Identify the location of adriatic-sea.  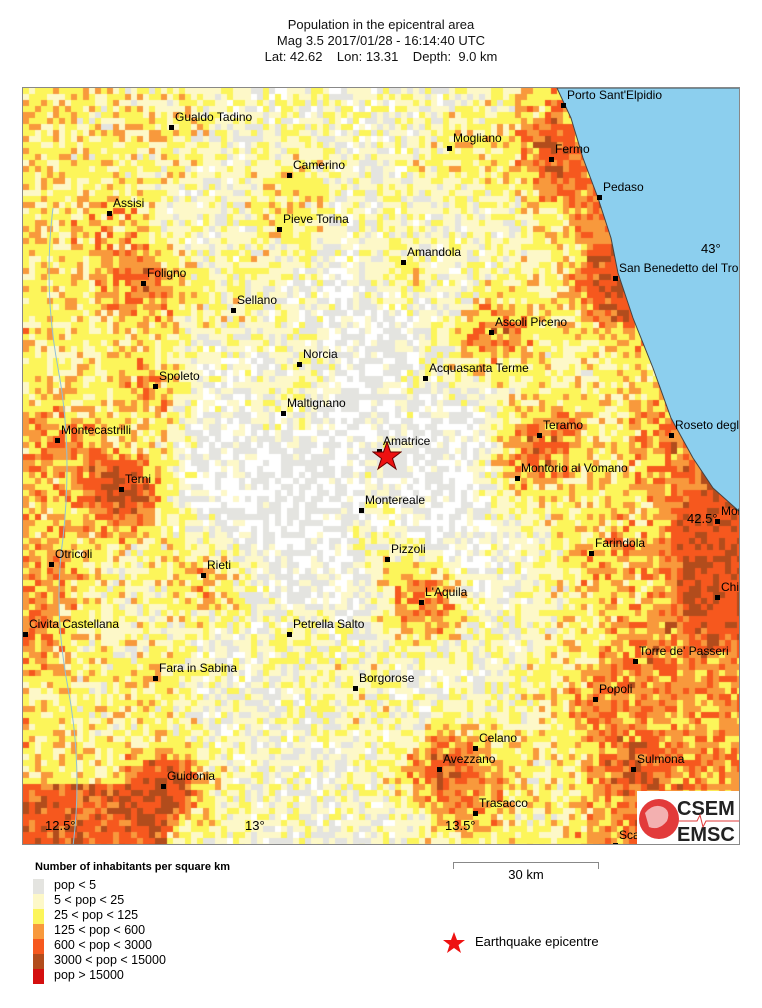
(647, 300).